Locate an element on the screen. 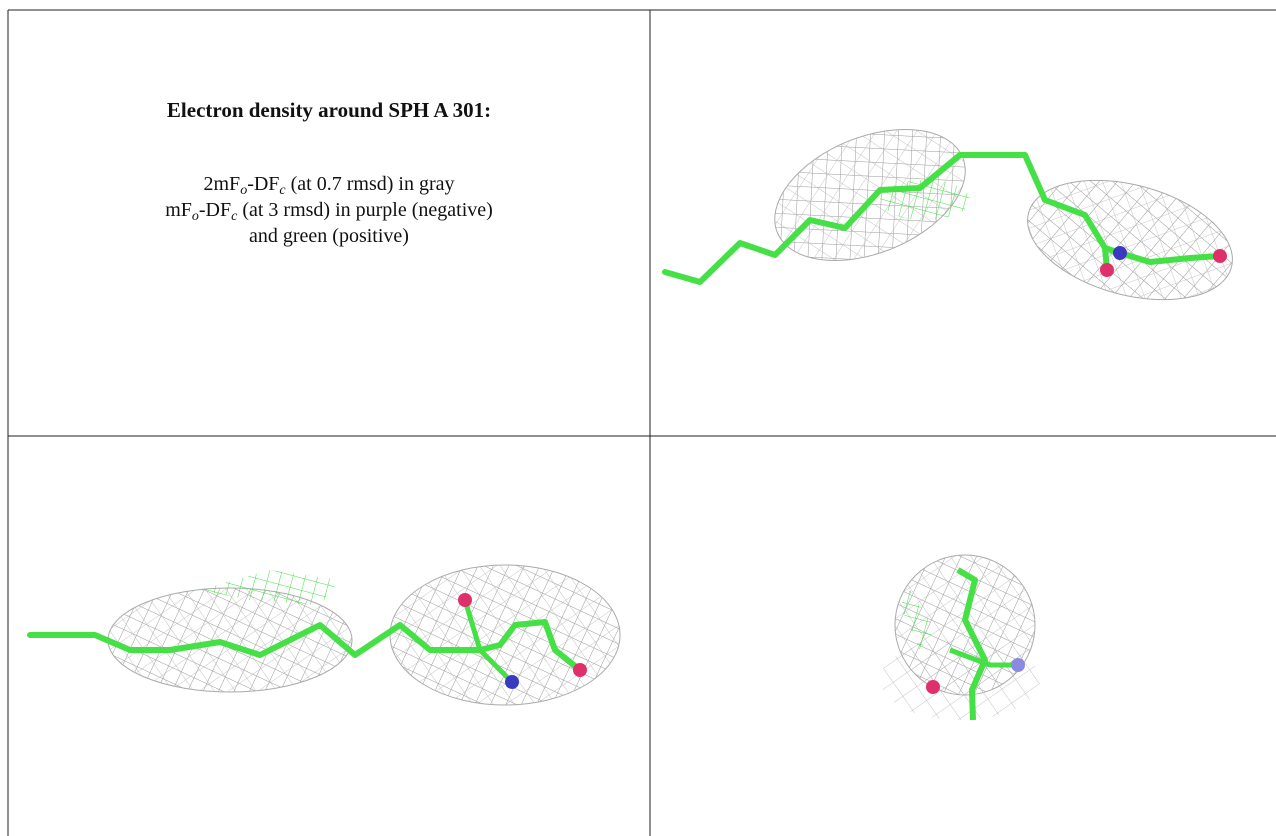 The height and width of the screenshot is (836, 1276). text-run: (at 0.7 rmsd) in gray is located at coordinates (370, 184).